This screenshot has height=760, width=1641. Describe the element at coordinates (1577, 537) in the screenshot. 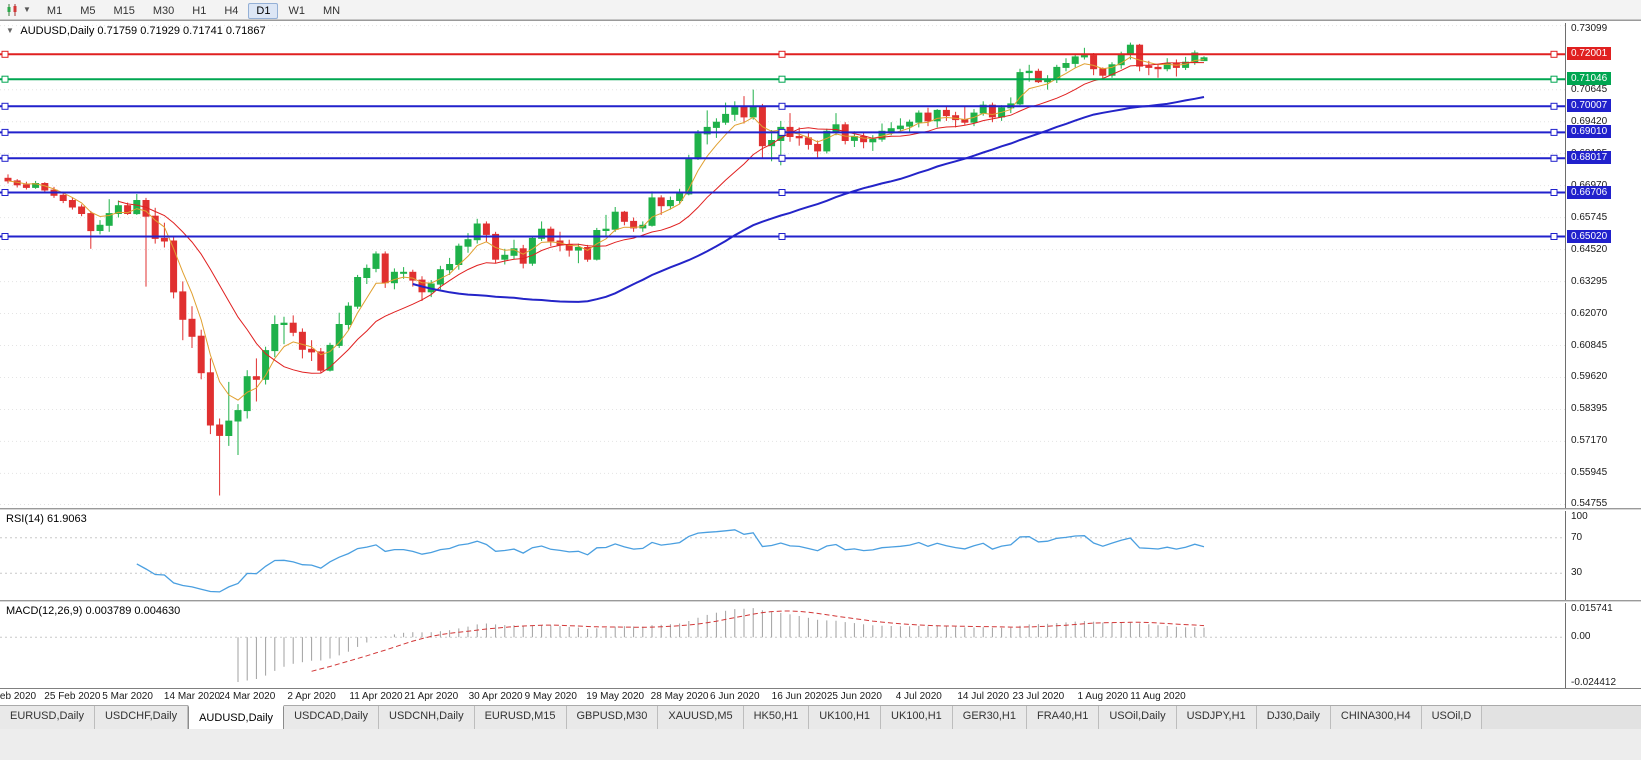

I see `rsi-tick-label: 70` at that location.